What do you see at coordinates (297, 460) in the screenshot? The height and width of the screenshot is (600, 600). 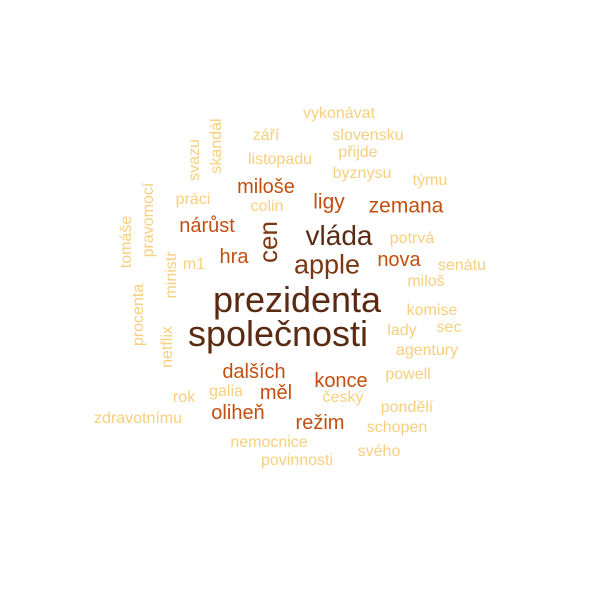 I see `word-povinnosti: povinnosti` at bounding box center [297, 460].